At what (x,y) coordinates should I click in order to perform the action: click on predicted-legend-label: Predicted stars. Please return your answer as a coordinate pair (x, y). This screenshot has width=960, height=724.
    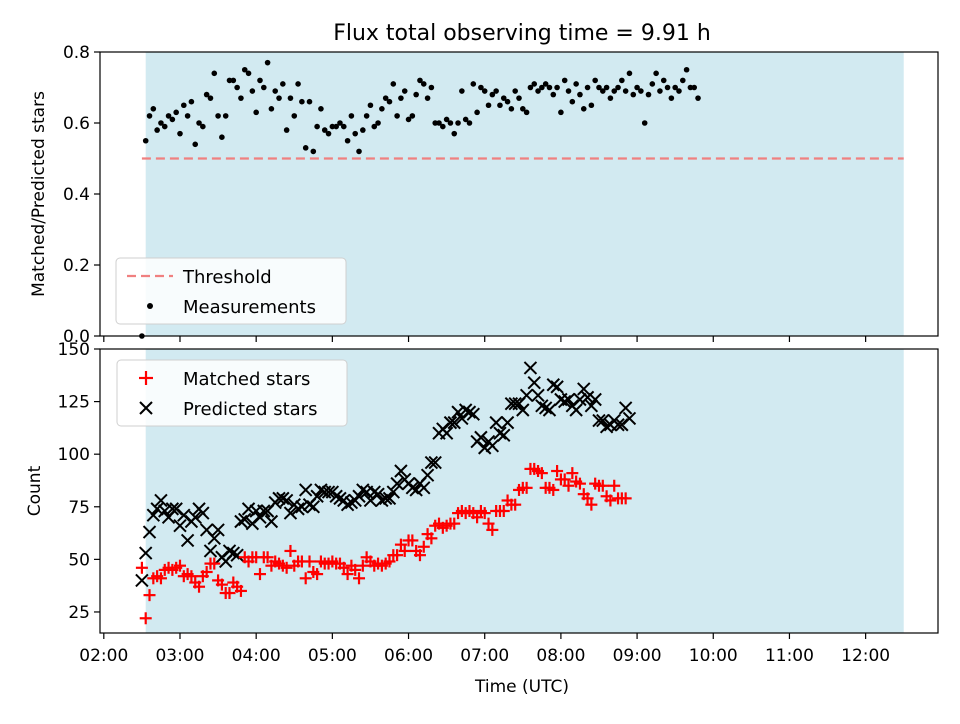
    Looking at the image, I should click on (250, 409).